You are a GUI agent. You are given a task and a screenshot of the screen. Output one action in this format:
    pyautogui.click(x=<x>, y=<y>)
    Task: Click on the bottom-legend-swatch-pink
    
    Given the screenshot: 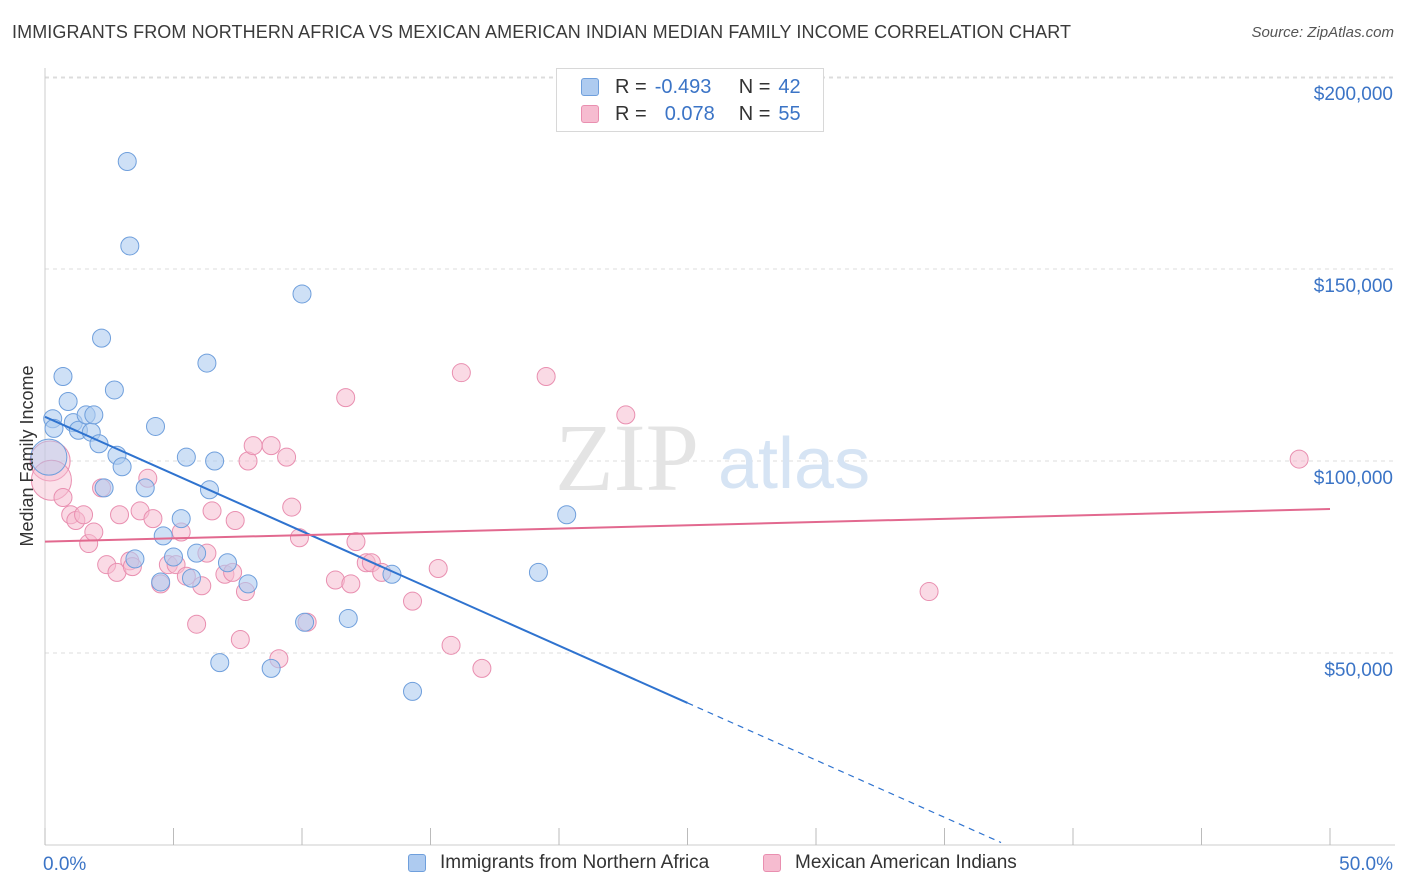 What is the action you would take?
    pyautogui.click(x=772, y=863)
    